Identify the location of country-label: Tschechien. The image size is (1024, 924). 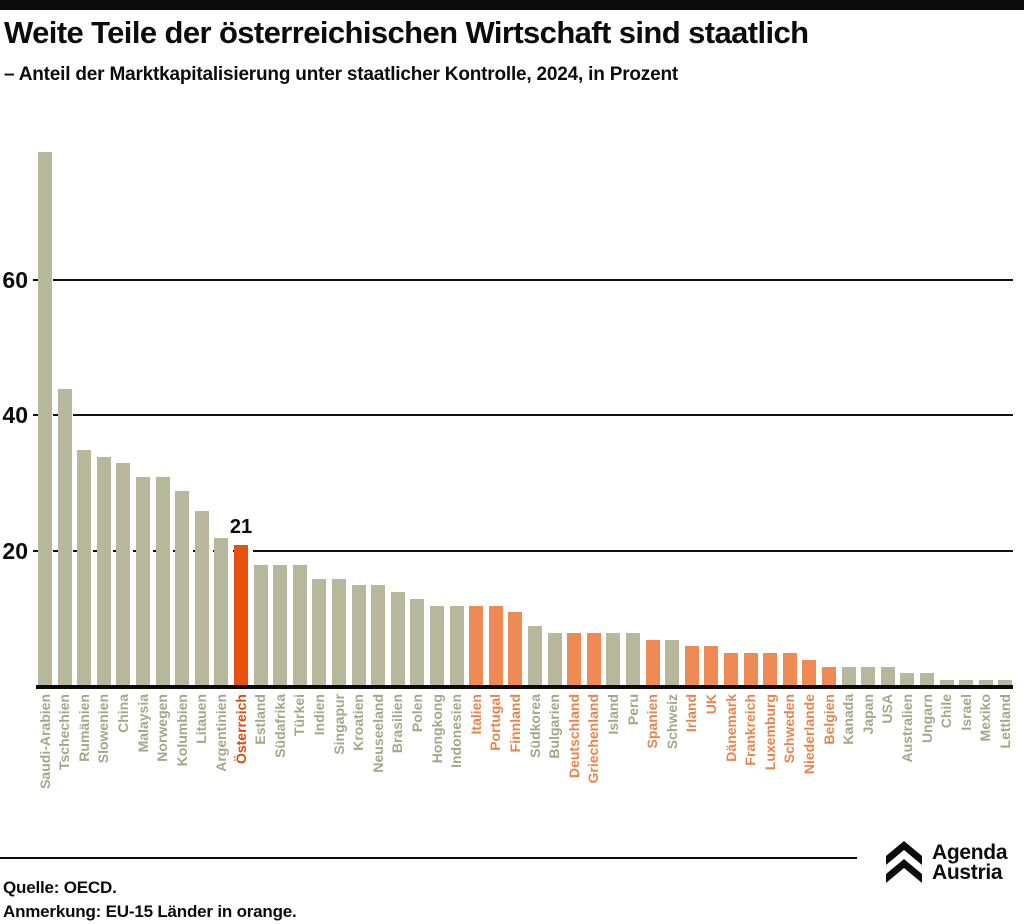
(64, 732).